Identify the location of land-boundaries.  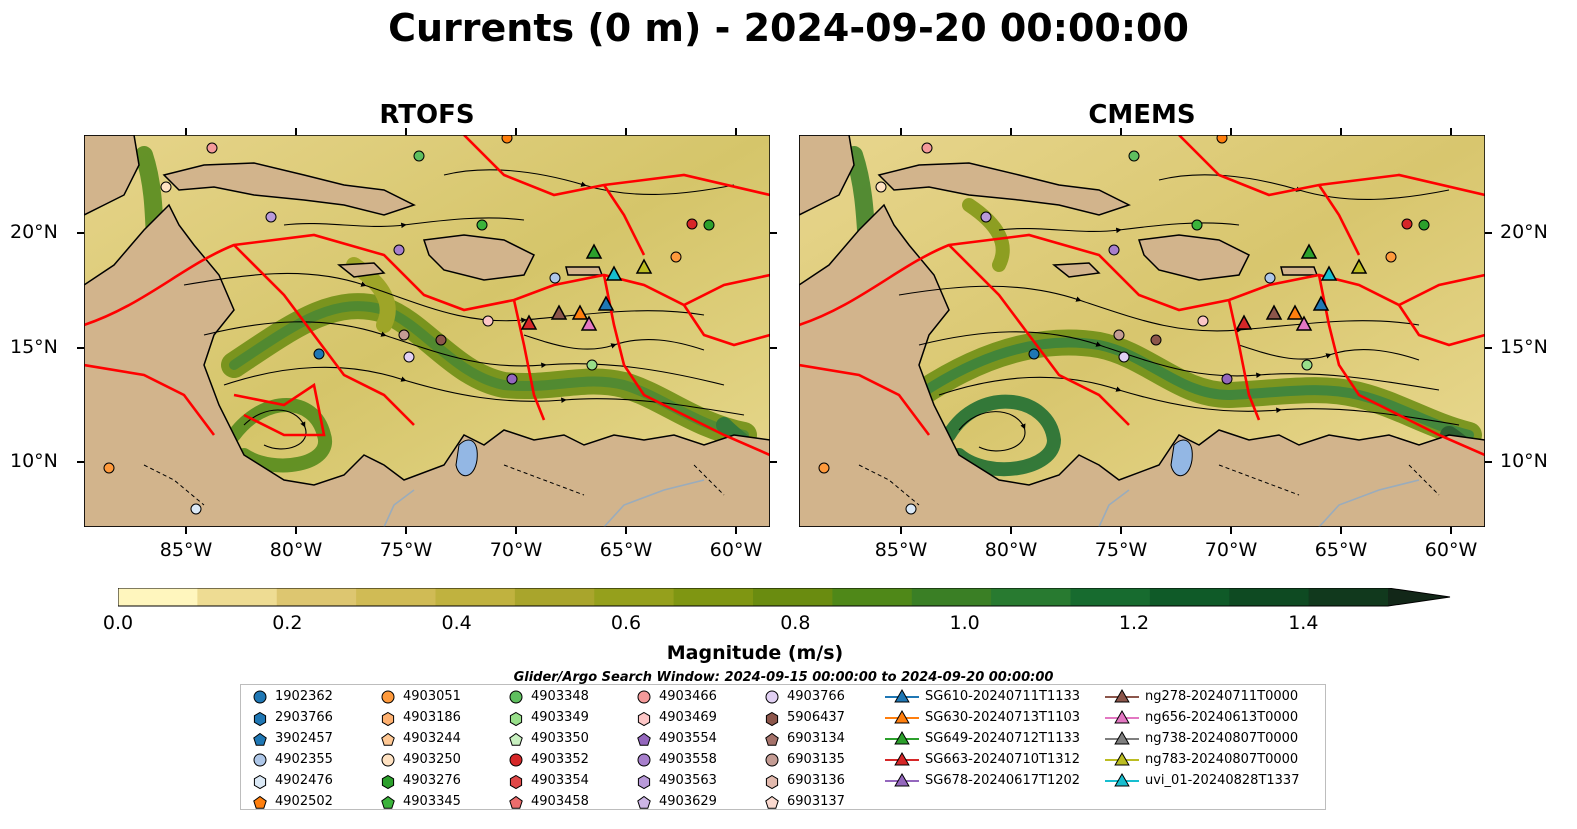
(434, 485).